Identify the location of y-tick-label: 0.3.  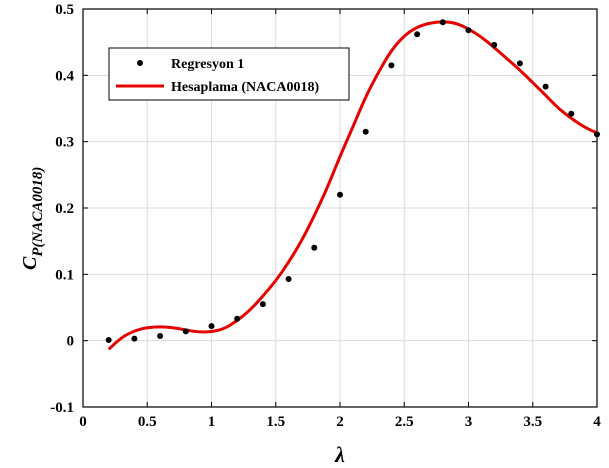
(64, 143).